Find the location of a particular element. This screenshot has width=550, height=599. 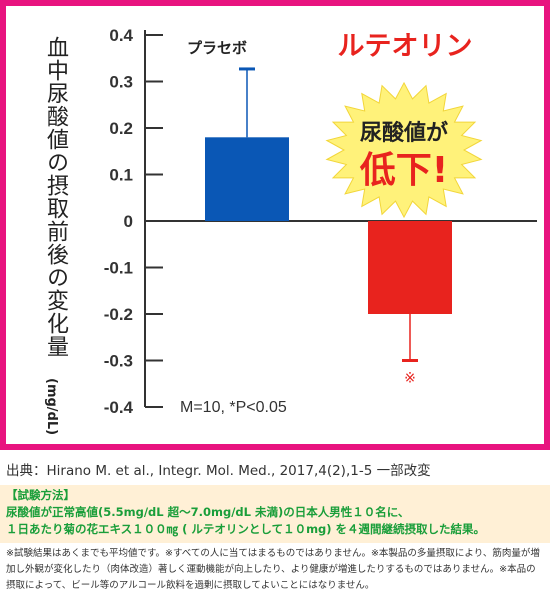

method-box is located at coordinates (275, 514).